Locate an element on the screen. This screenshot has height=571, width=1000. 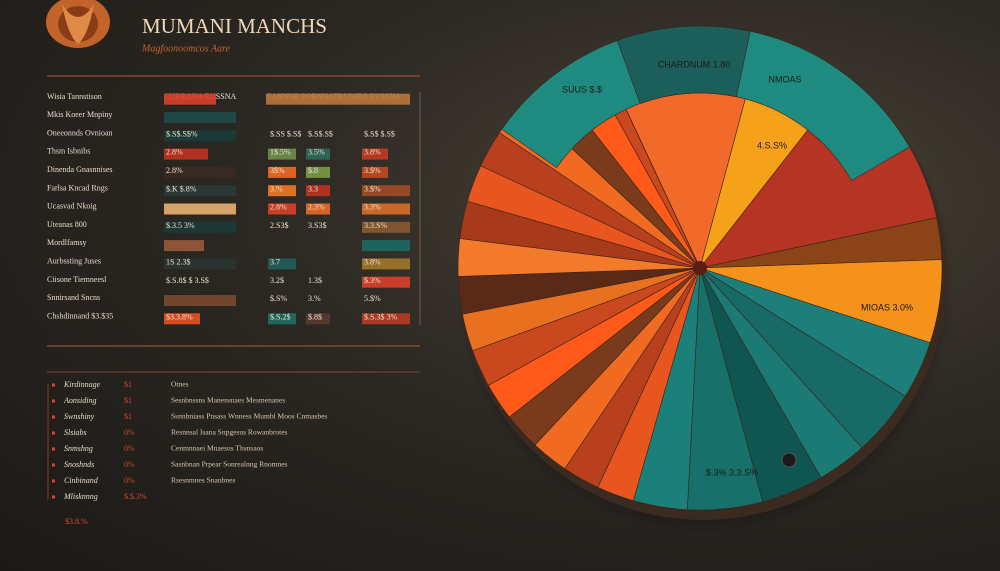
pie-dot is located at coordinates (789, 460).